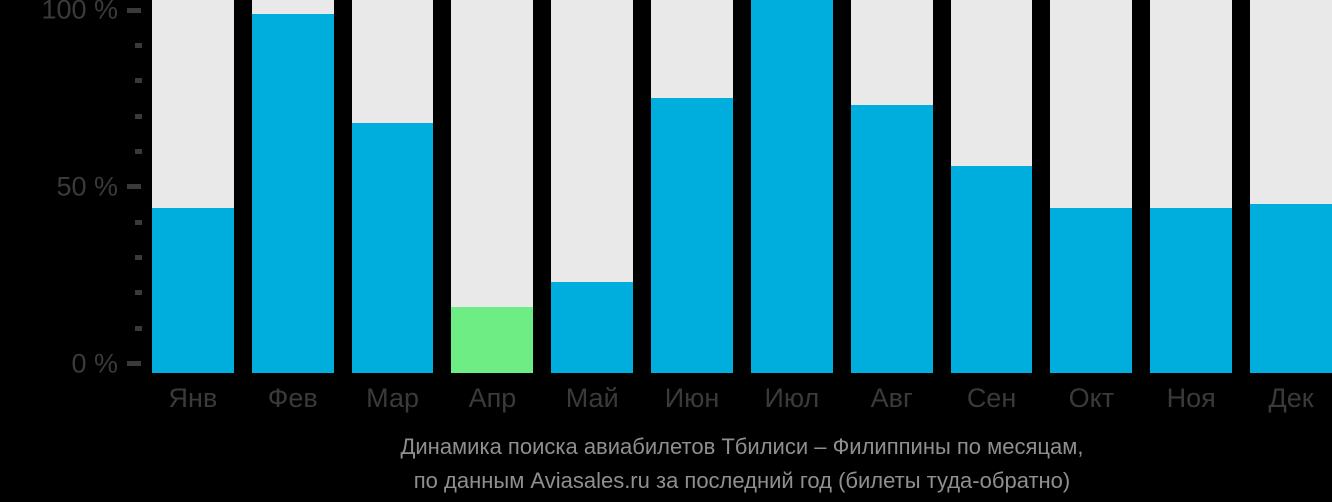  What do you see at coordinates (292, 193) in the screenshot?
I see `bar-fill-feb` at bounding box center [292, 193].